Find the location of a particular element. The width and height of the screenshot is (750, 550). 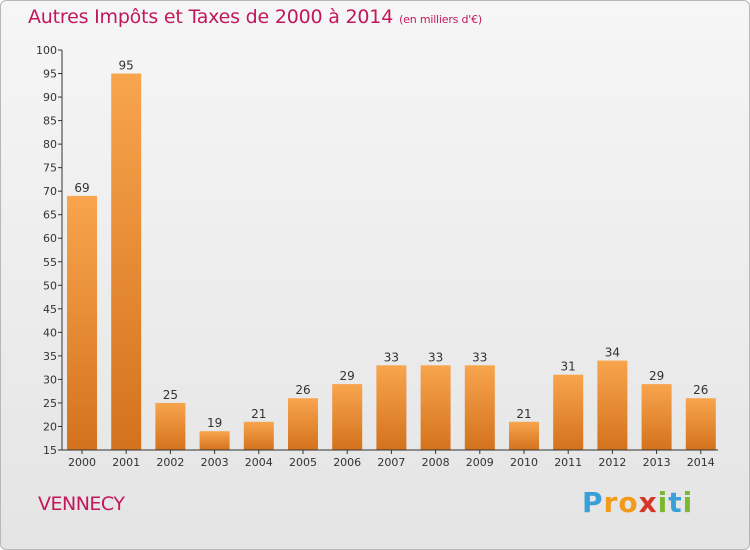

y-tick-label: 45 is located at coordinates (50, 309).